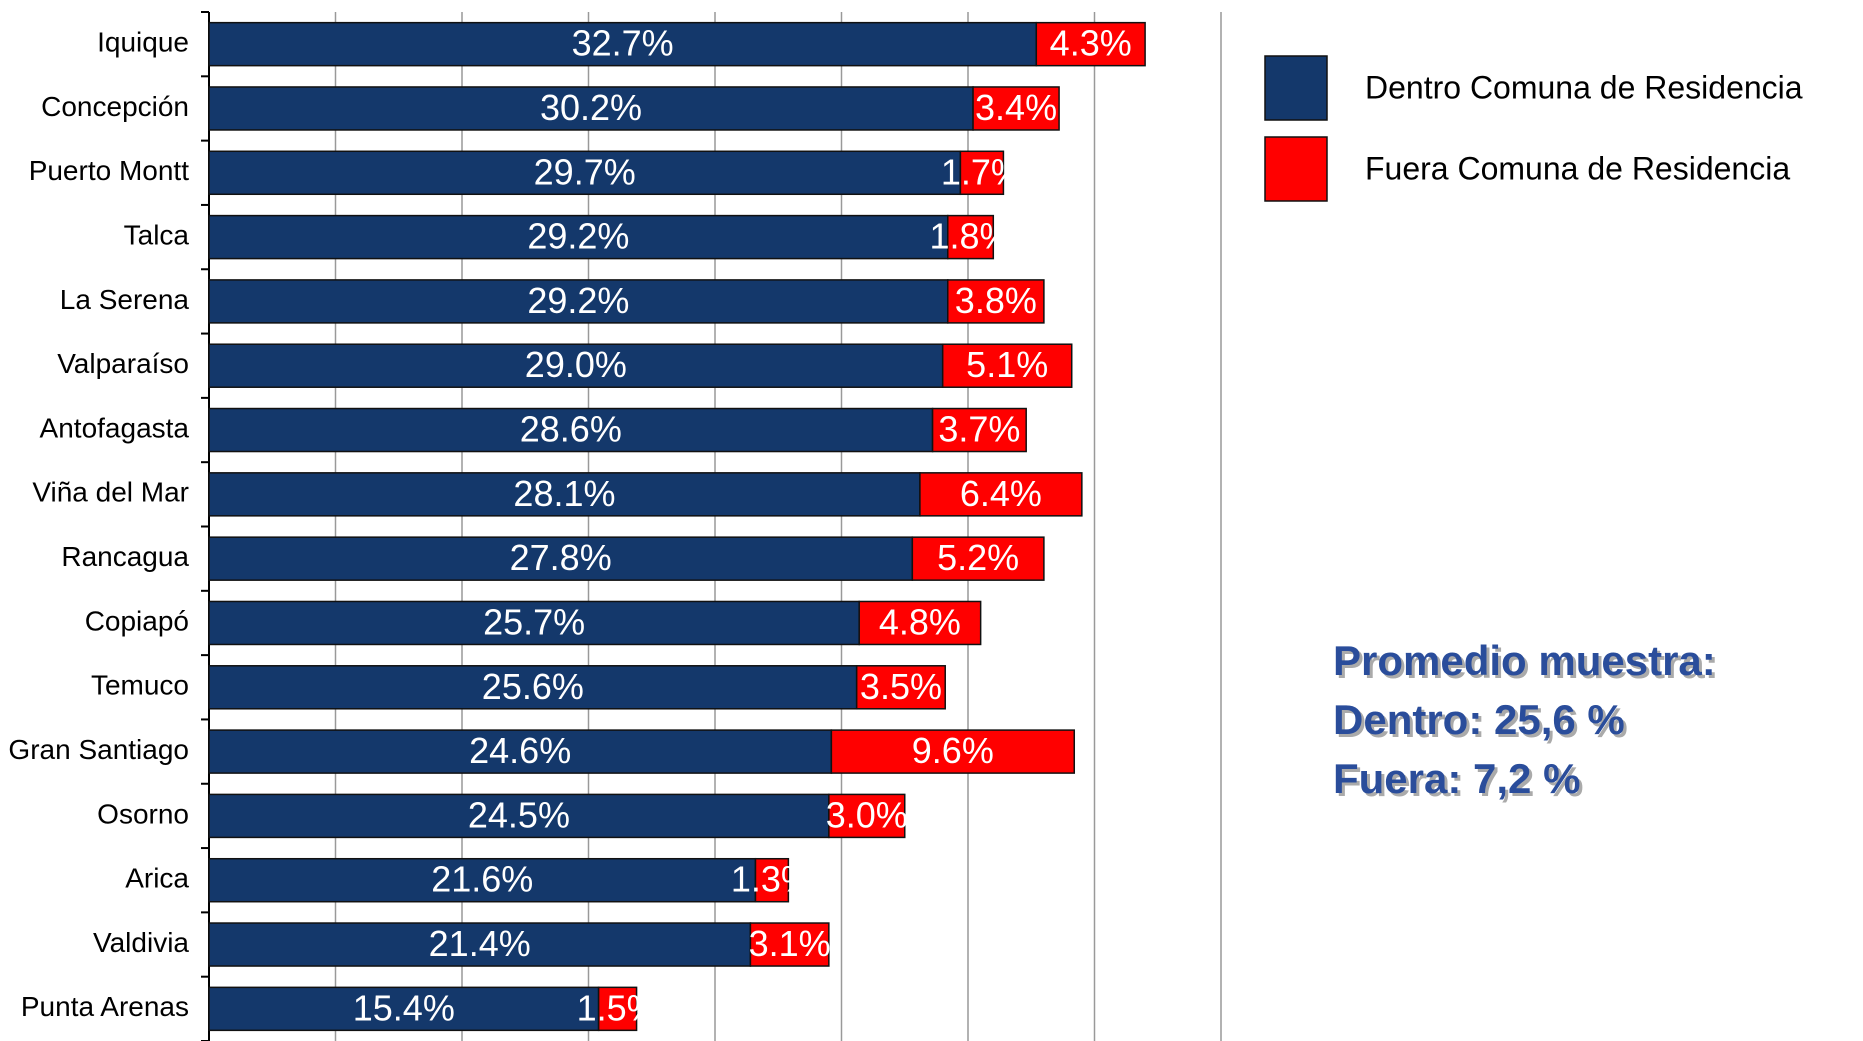 The width and height of the screenshot is (1863, 1041). What do you see at coordinates (110, 492) in the screenshot?
I see `category-label: Viña del Mar` at bounding box center [110, 492].